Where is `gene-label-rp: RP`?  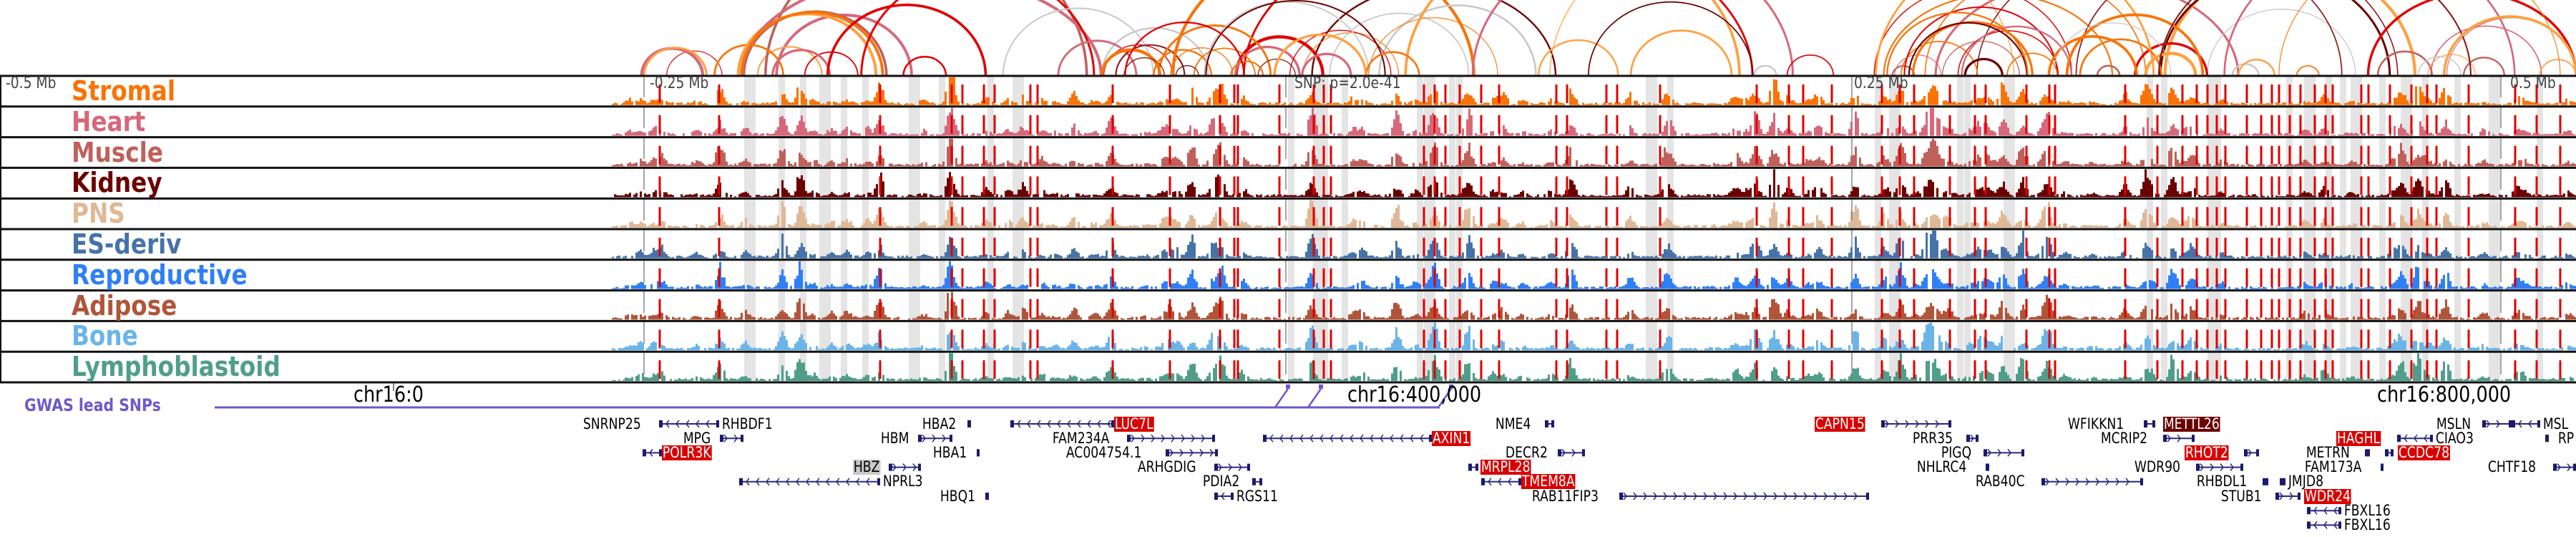
gene-label-rp: RP is located at coordinates (2566, 438).